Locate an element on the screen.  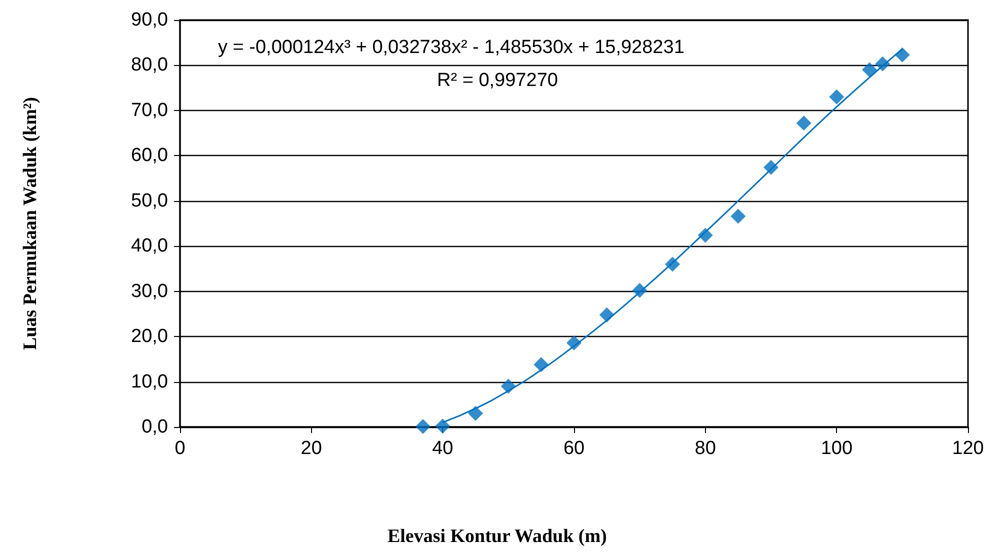
x-tick-label: 20 is located at coordinates (311, 448).